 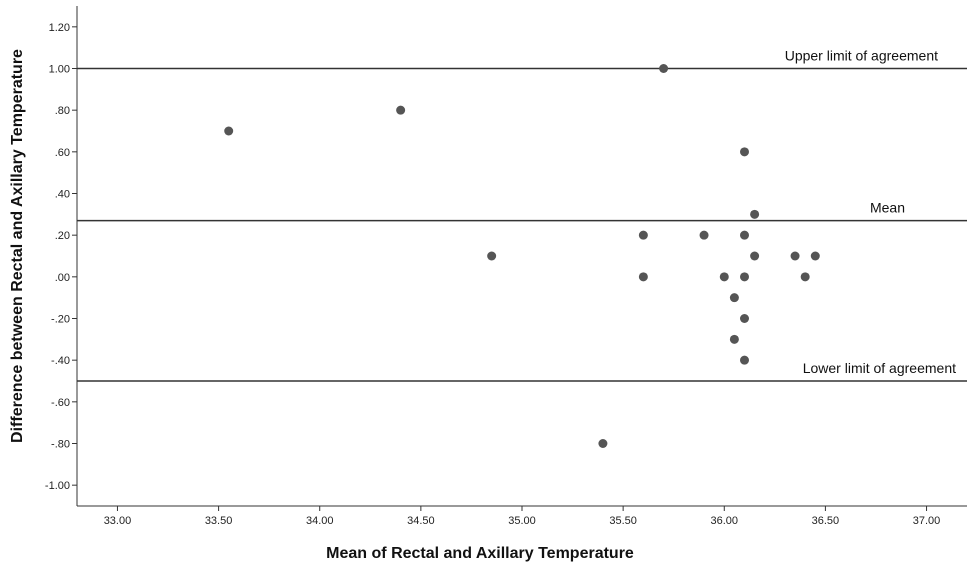 I want to click on y-tick-label: .40, so click(x=62, y=195).